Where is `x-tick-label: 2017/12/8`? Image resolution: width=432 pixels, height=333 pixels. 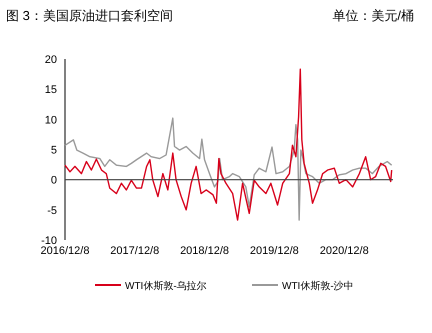 x-tick-label: 2017/12/8 is located at coordinates (135, 251).